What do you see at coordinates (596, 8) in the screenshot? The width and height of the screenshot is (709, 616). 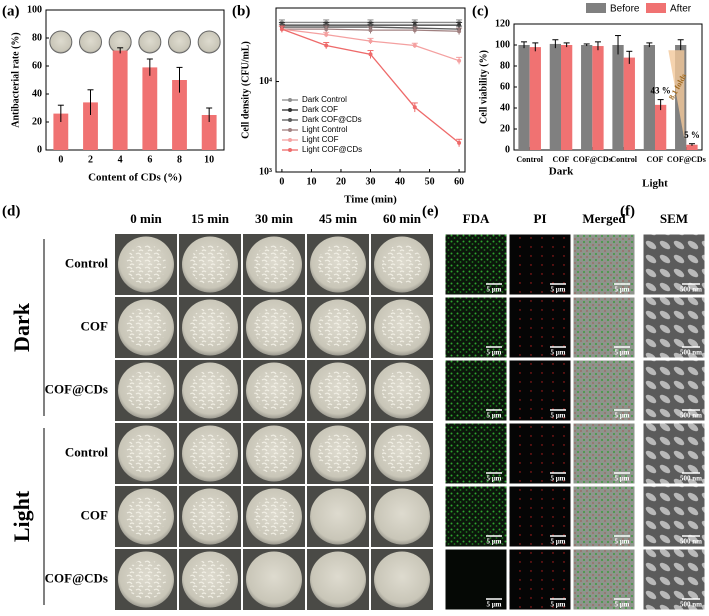 I see `legend-swatch` at bounding box center [596, 8].